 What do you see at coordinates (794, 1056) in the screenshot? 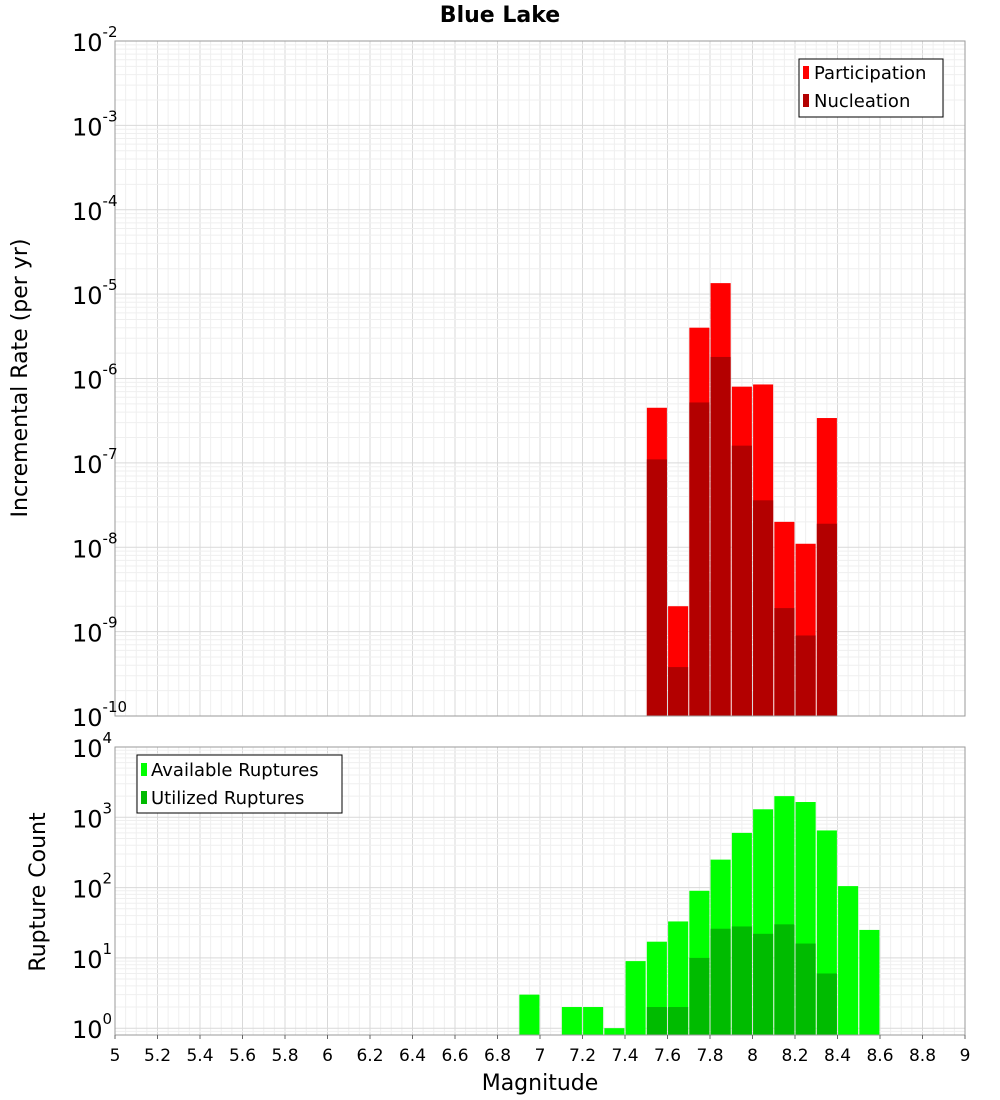
I see `x-tick-label: 8.2` at bounding box center [794, 1056].